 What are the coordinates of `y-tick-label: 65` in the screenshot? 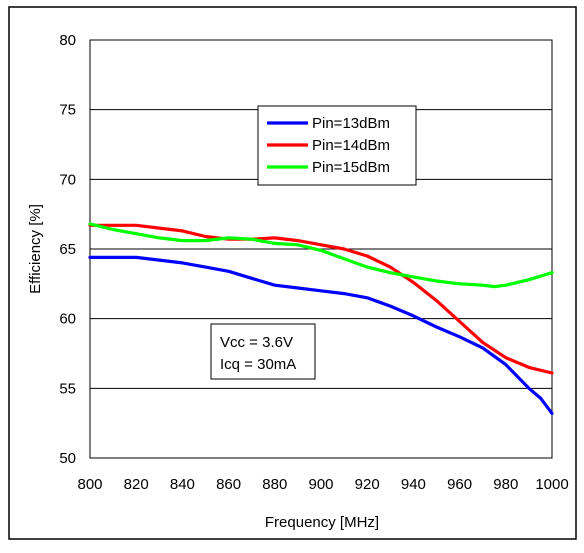 It's located at (67, 249).